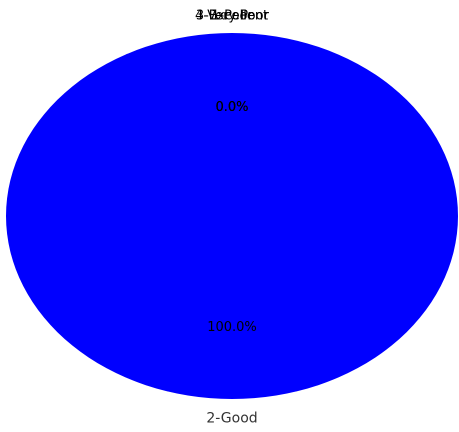 The height and width of the screenshot is (432, 459). What do you see at coordinates (231, 107) in the screenshot?
I see `slice-percent-label: 0.0%` at bounding box center [231, 107].